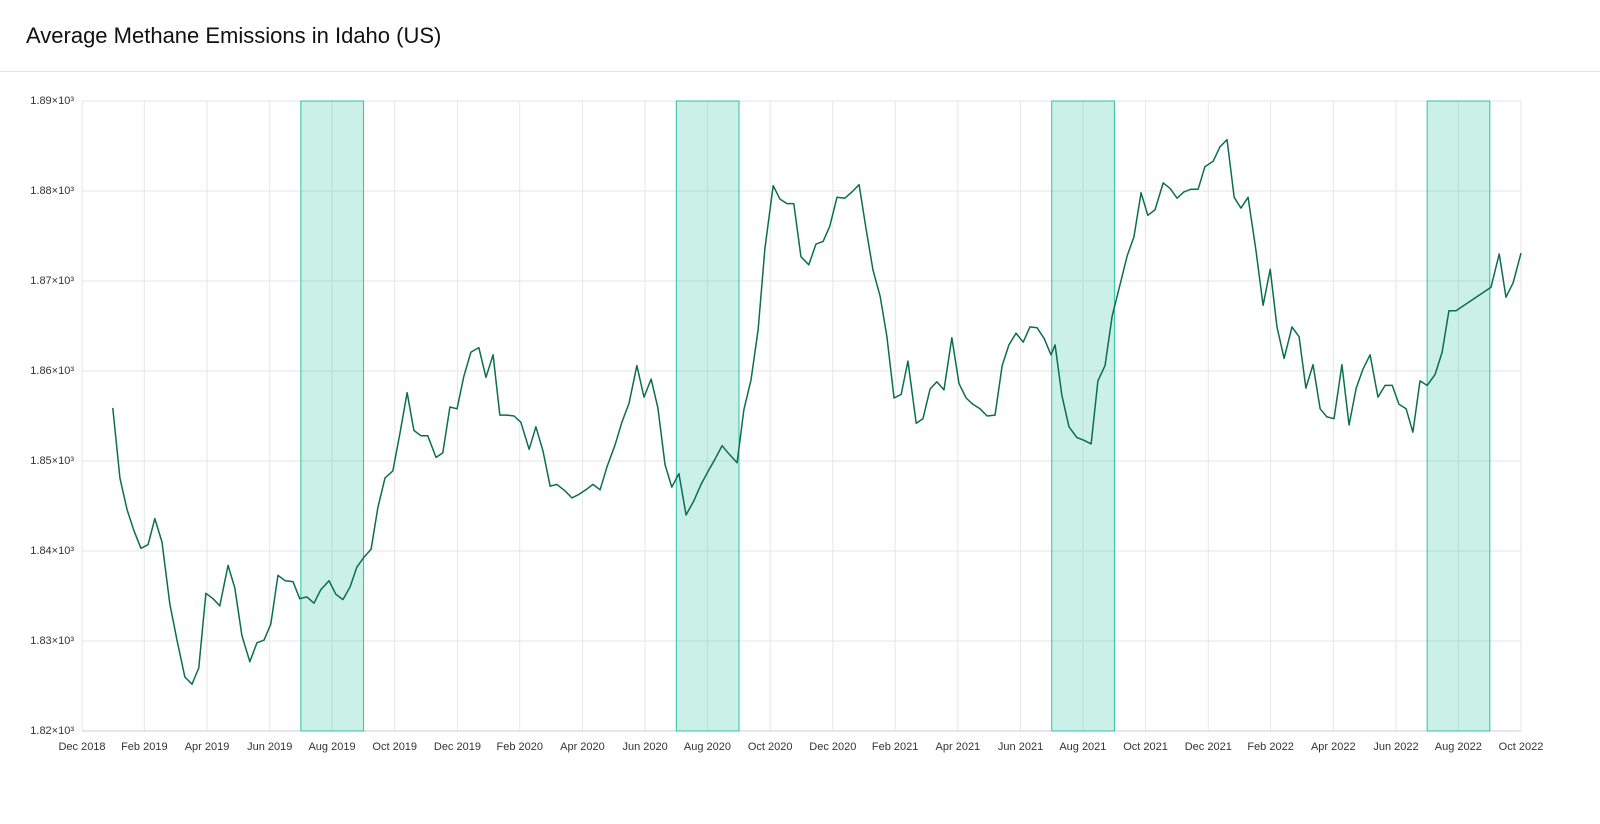  Describe the element at coordinates (520, 747) in the screenshot. I see `x-tick-label: Feb 2020` at that location.